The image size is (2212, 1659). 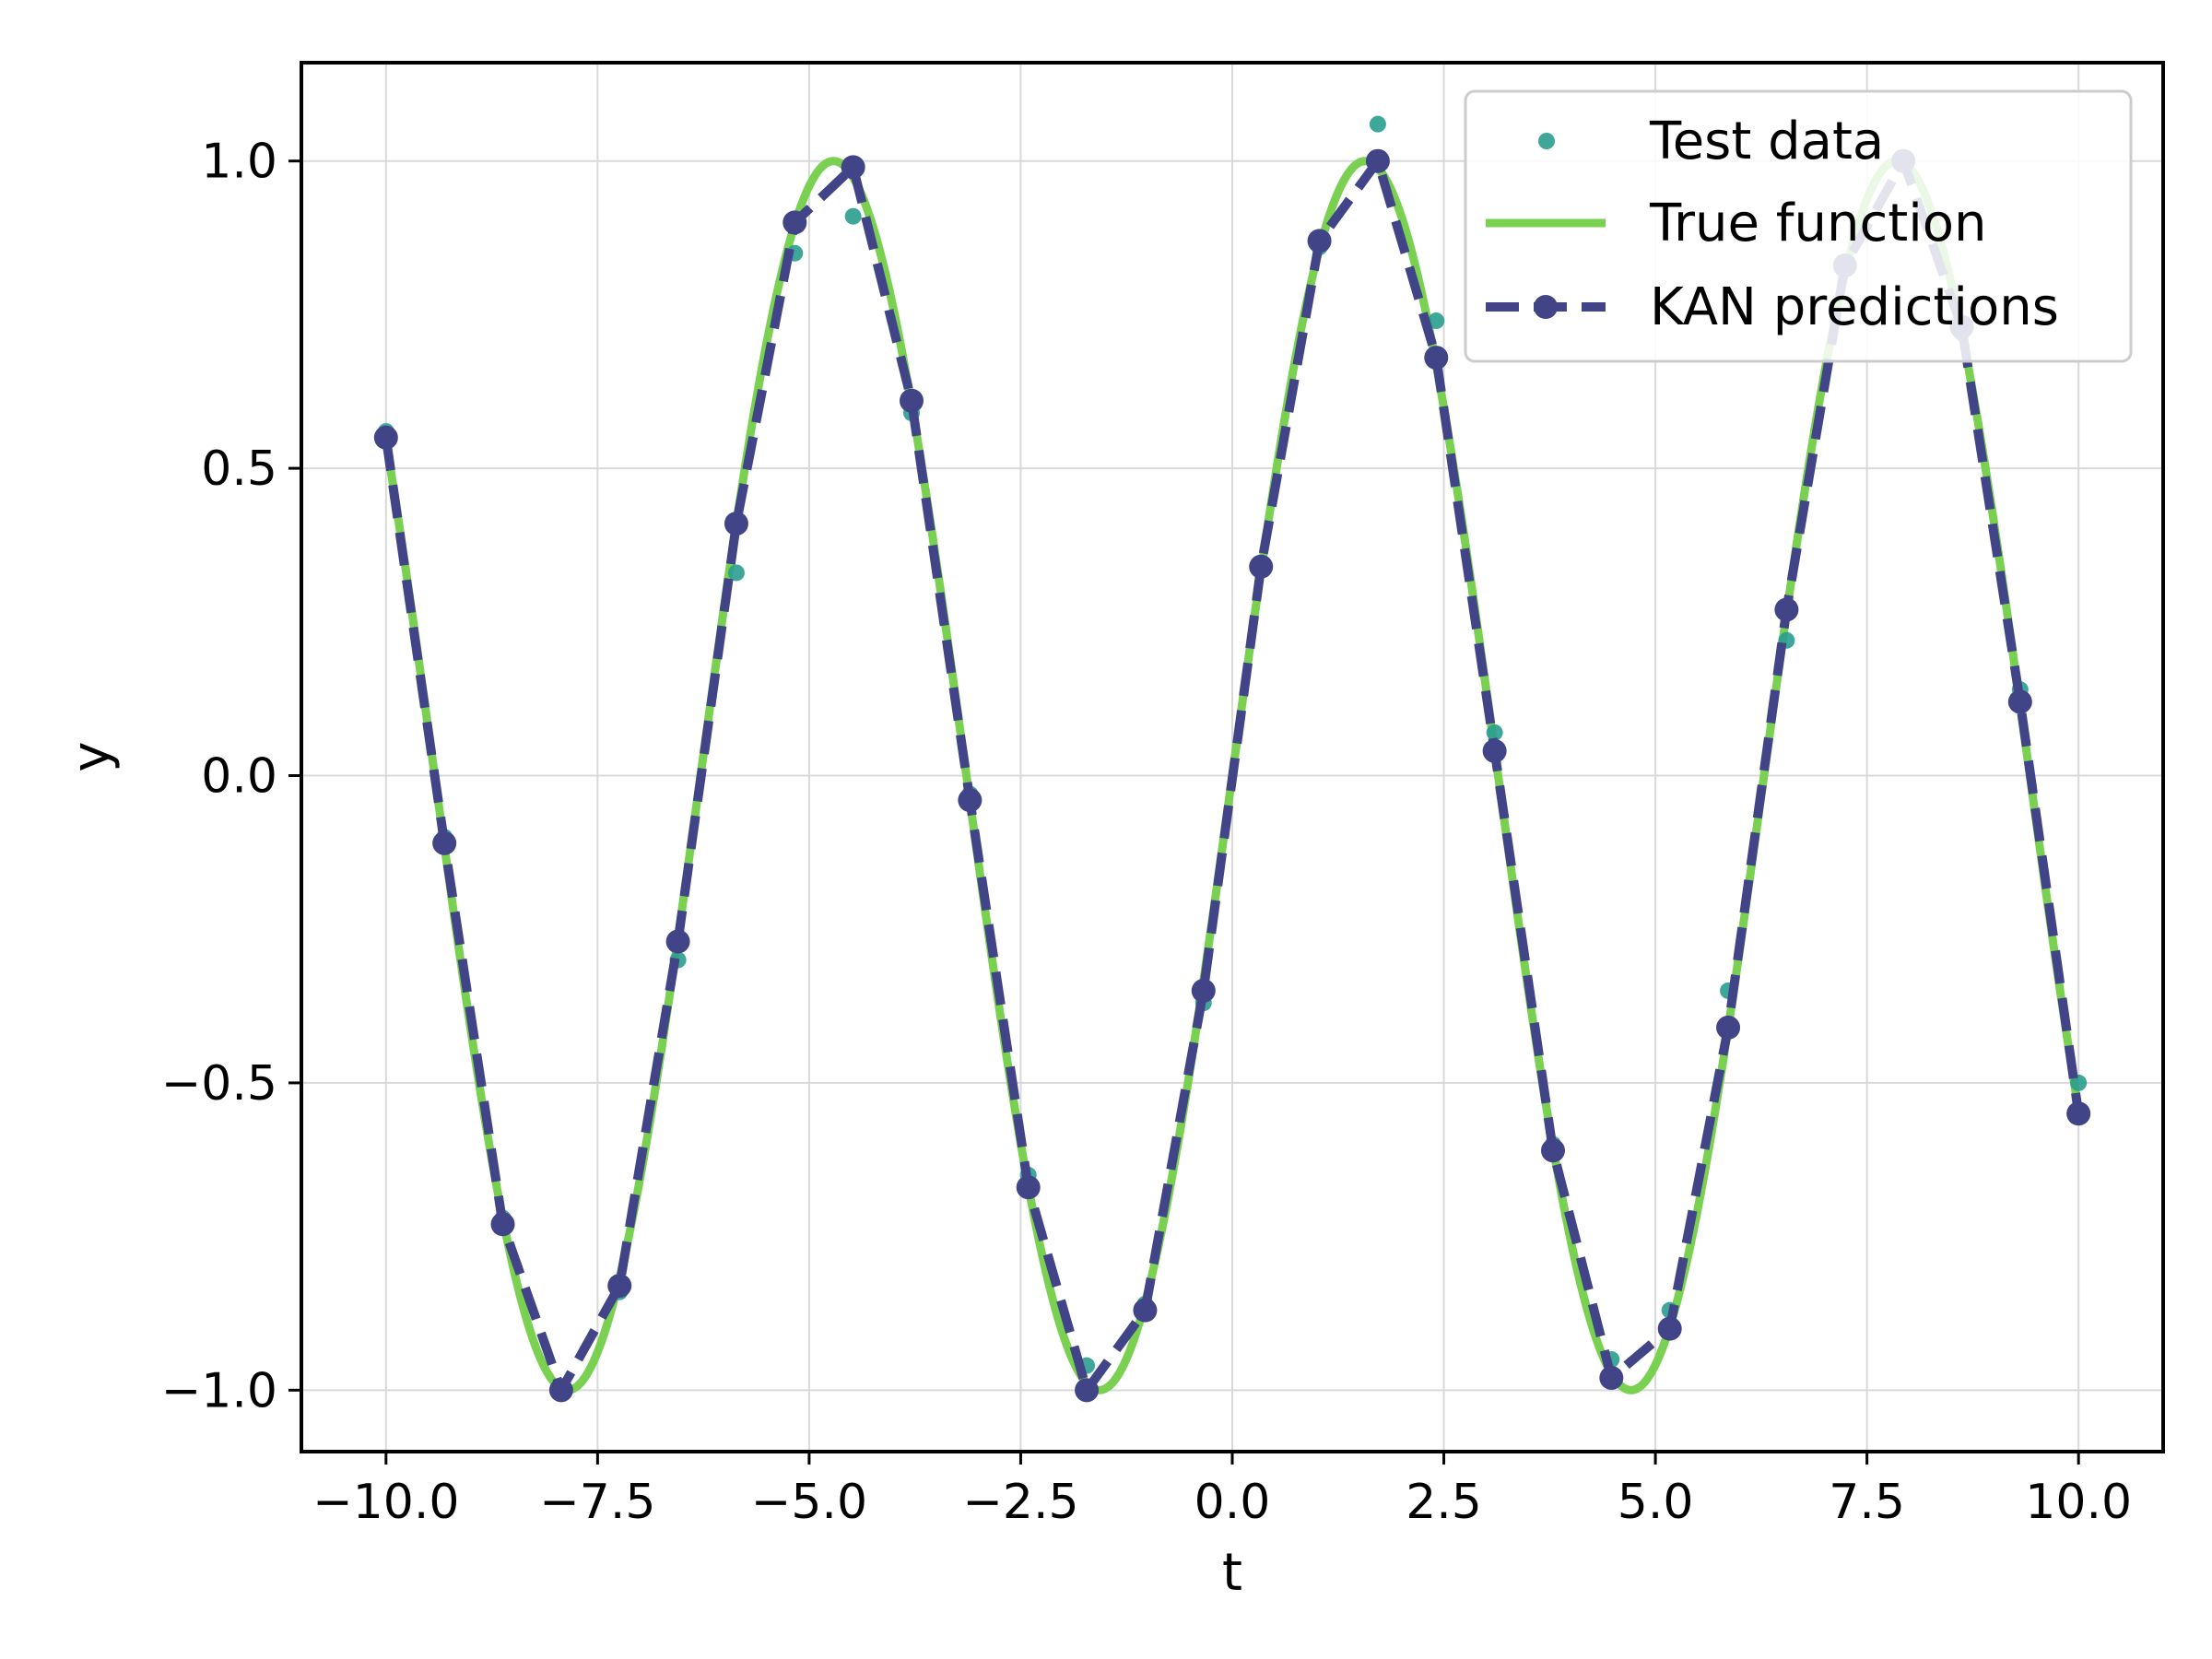 What do you see at coordinates (597, 1502) in the screenshot?
I see `x-tick-label: −7.5` at bounding box center [597, 1502].